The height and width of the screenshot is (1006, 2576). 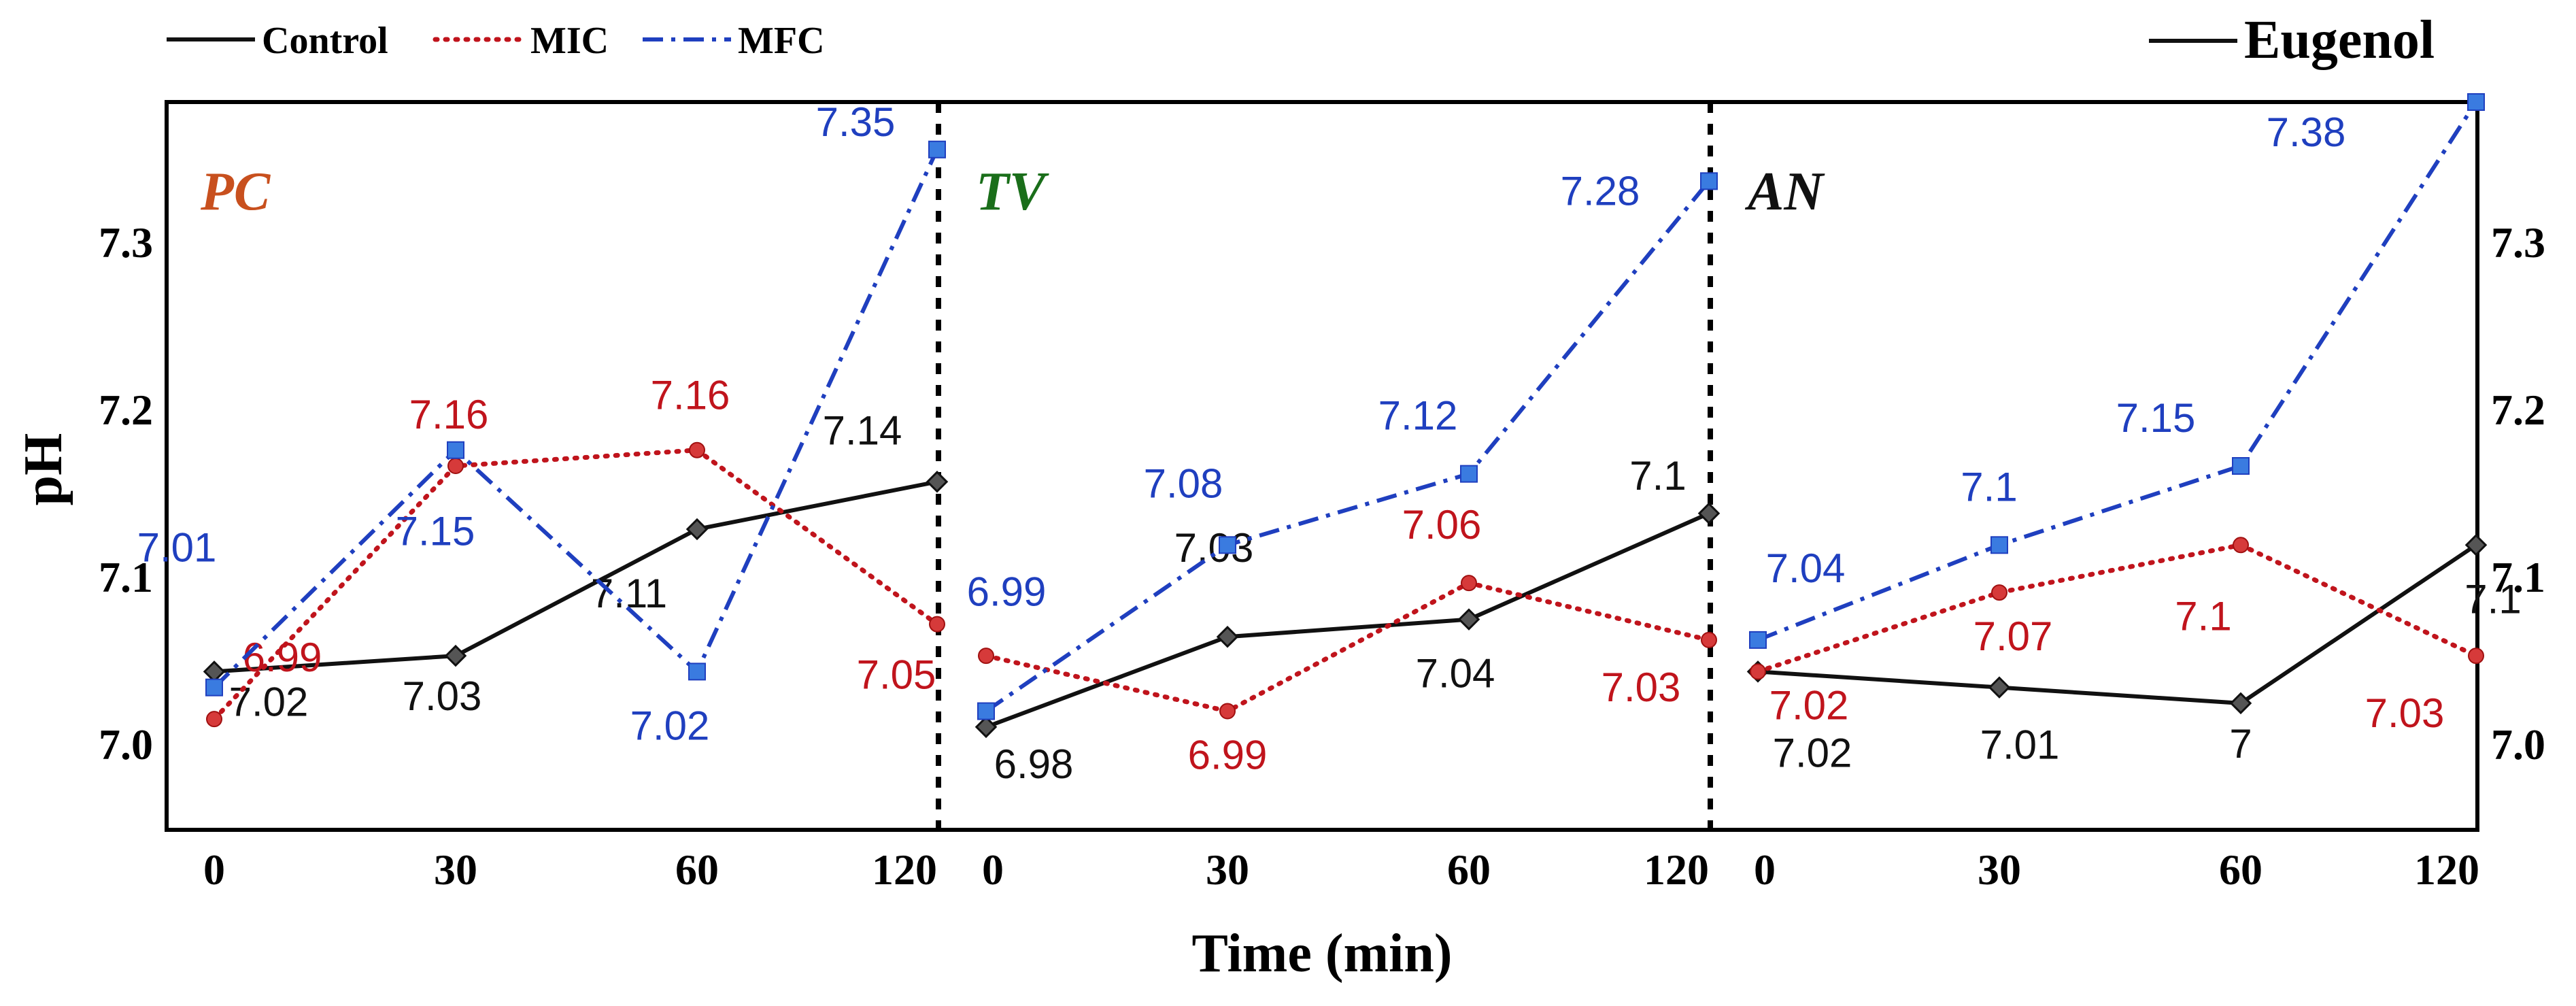 What do you see at coordinates (1812, 752) in the screenshot?
I see `data-label-an-control: 7.02` at bounding box center [1812, 752].